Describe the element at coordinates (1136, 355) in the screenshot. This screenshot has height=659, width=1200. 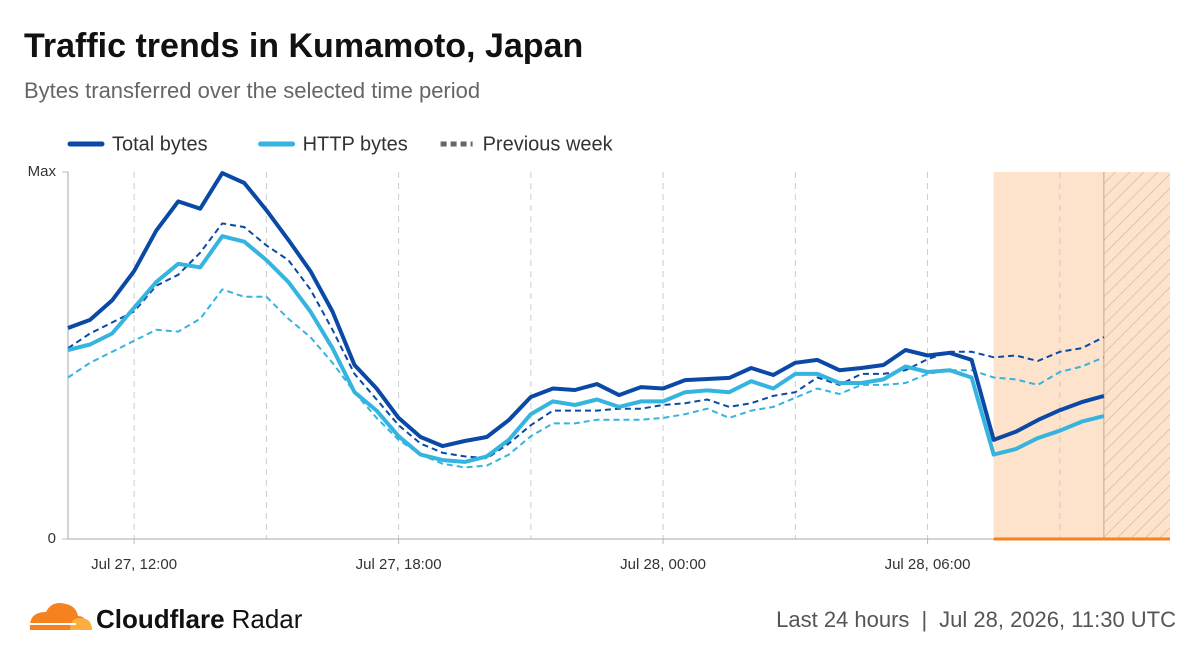
I see `hatched-region` at that location.